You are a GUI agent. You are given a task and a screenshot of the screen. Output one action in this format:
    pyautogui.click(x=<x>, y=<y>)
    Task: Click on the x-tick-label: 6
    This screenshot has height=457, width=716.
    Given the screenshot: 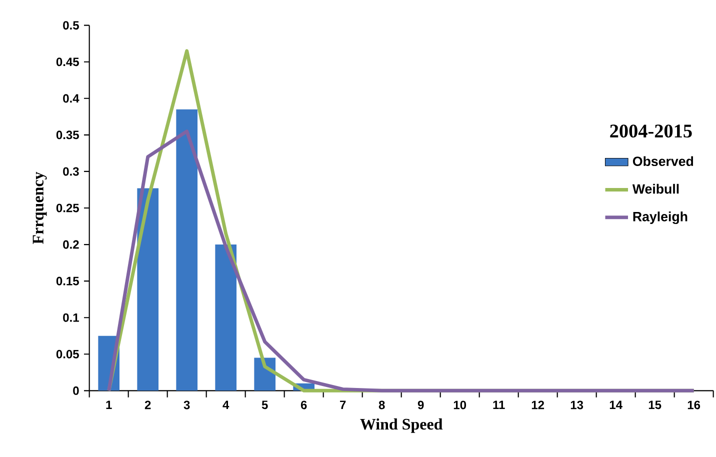 What is the action you would take?
    pyautogui.click(x=303, y=405)
    